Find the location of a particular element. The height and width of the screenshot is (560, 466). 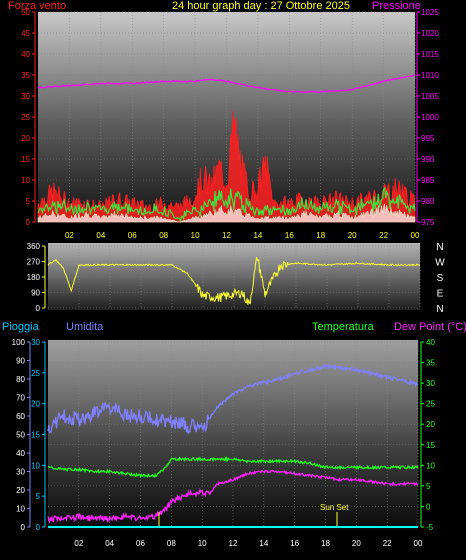

wind-direction-series is located at coordinates (234, 281).